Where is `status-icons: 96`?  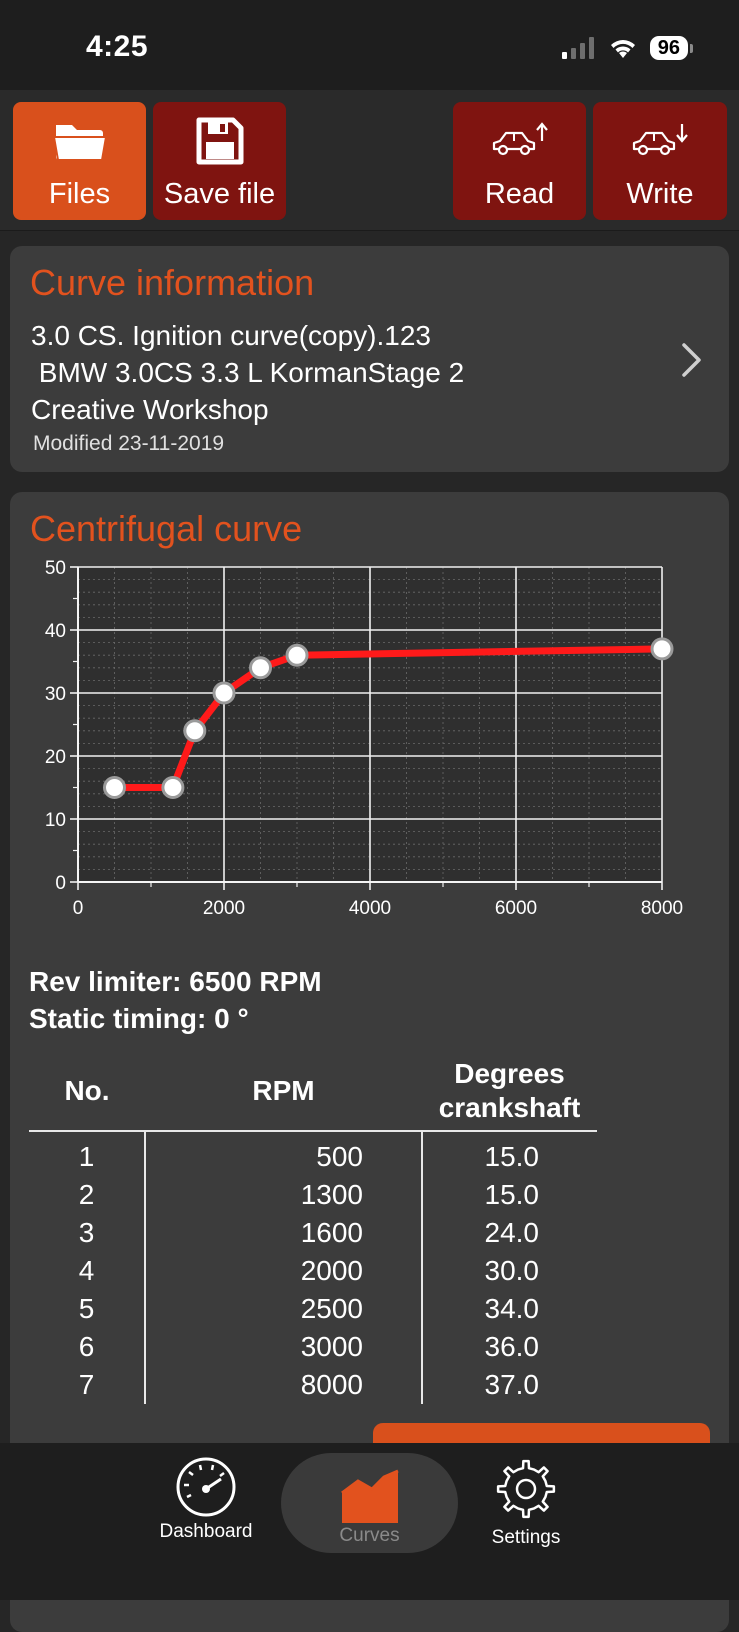
status-icons: 96 is located at coordinates (627, 48).